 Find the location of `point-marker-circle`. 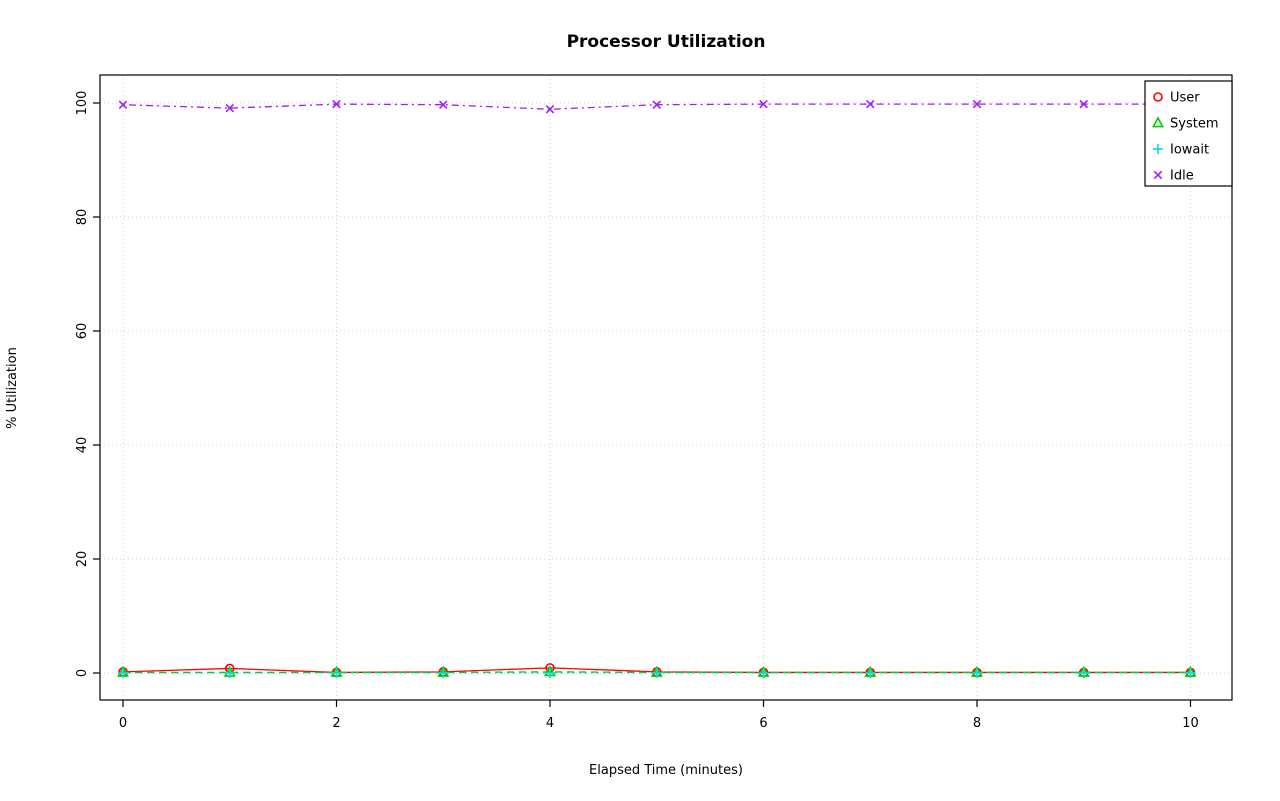

point-marker-circle is located at coordinates (1158, 97).